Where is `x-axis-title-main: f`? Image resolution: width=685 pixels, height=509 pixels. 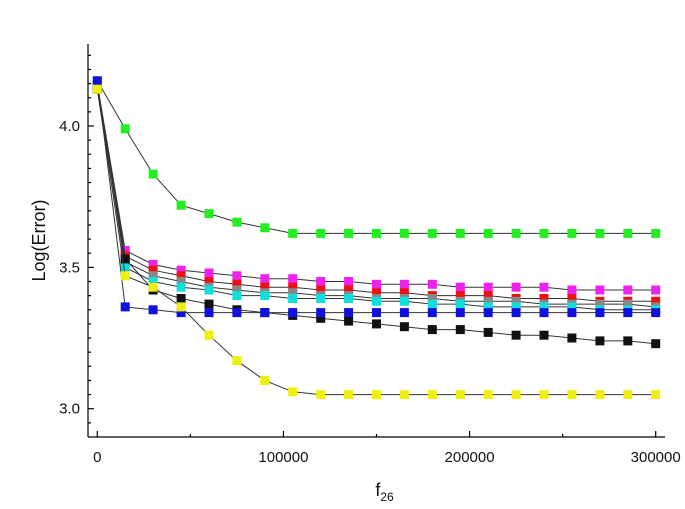 x-axis-title-main: f is located at coordinates (378, 490).